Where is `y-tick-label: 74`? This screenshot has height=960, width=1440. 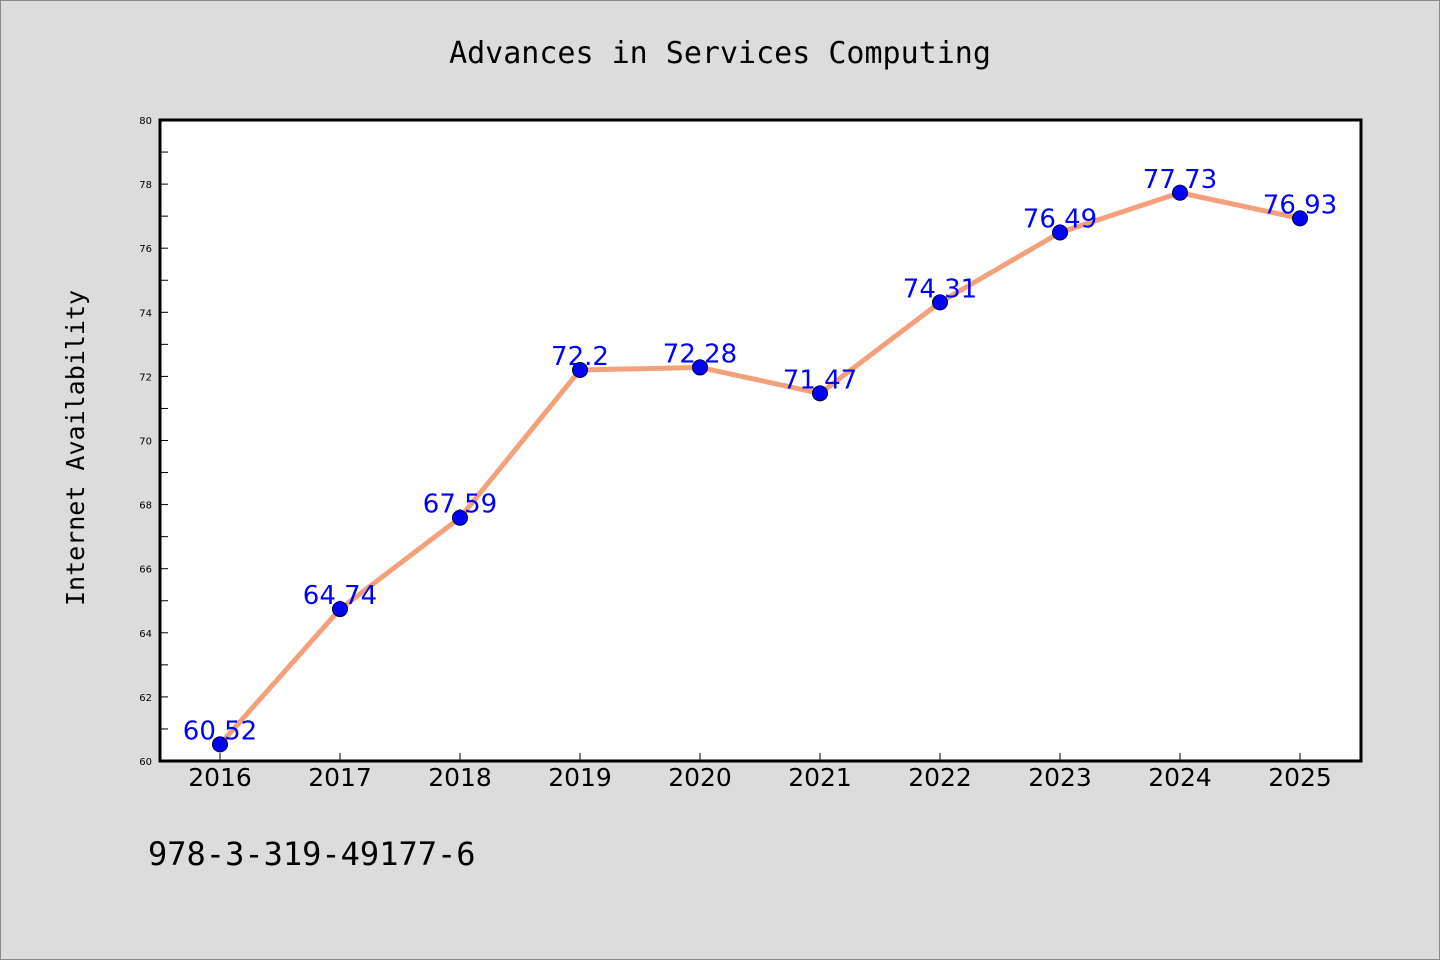 y-tick-label: 74 is located at coordinates (145, 313).